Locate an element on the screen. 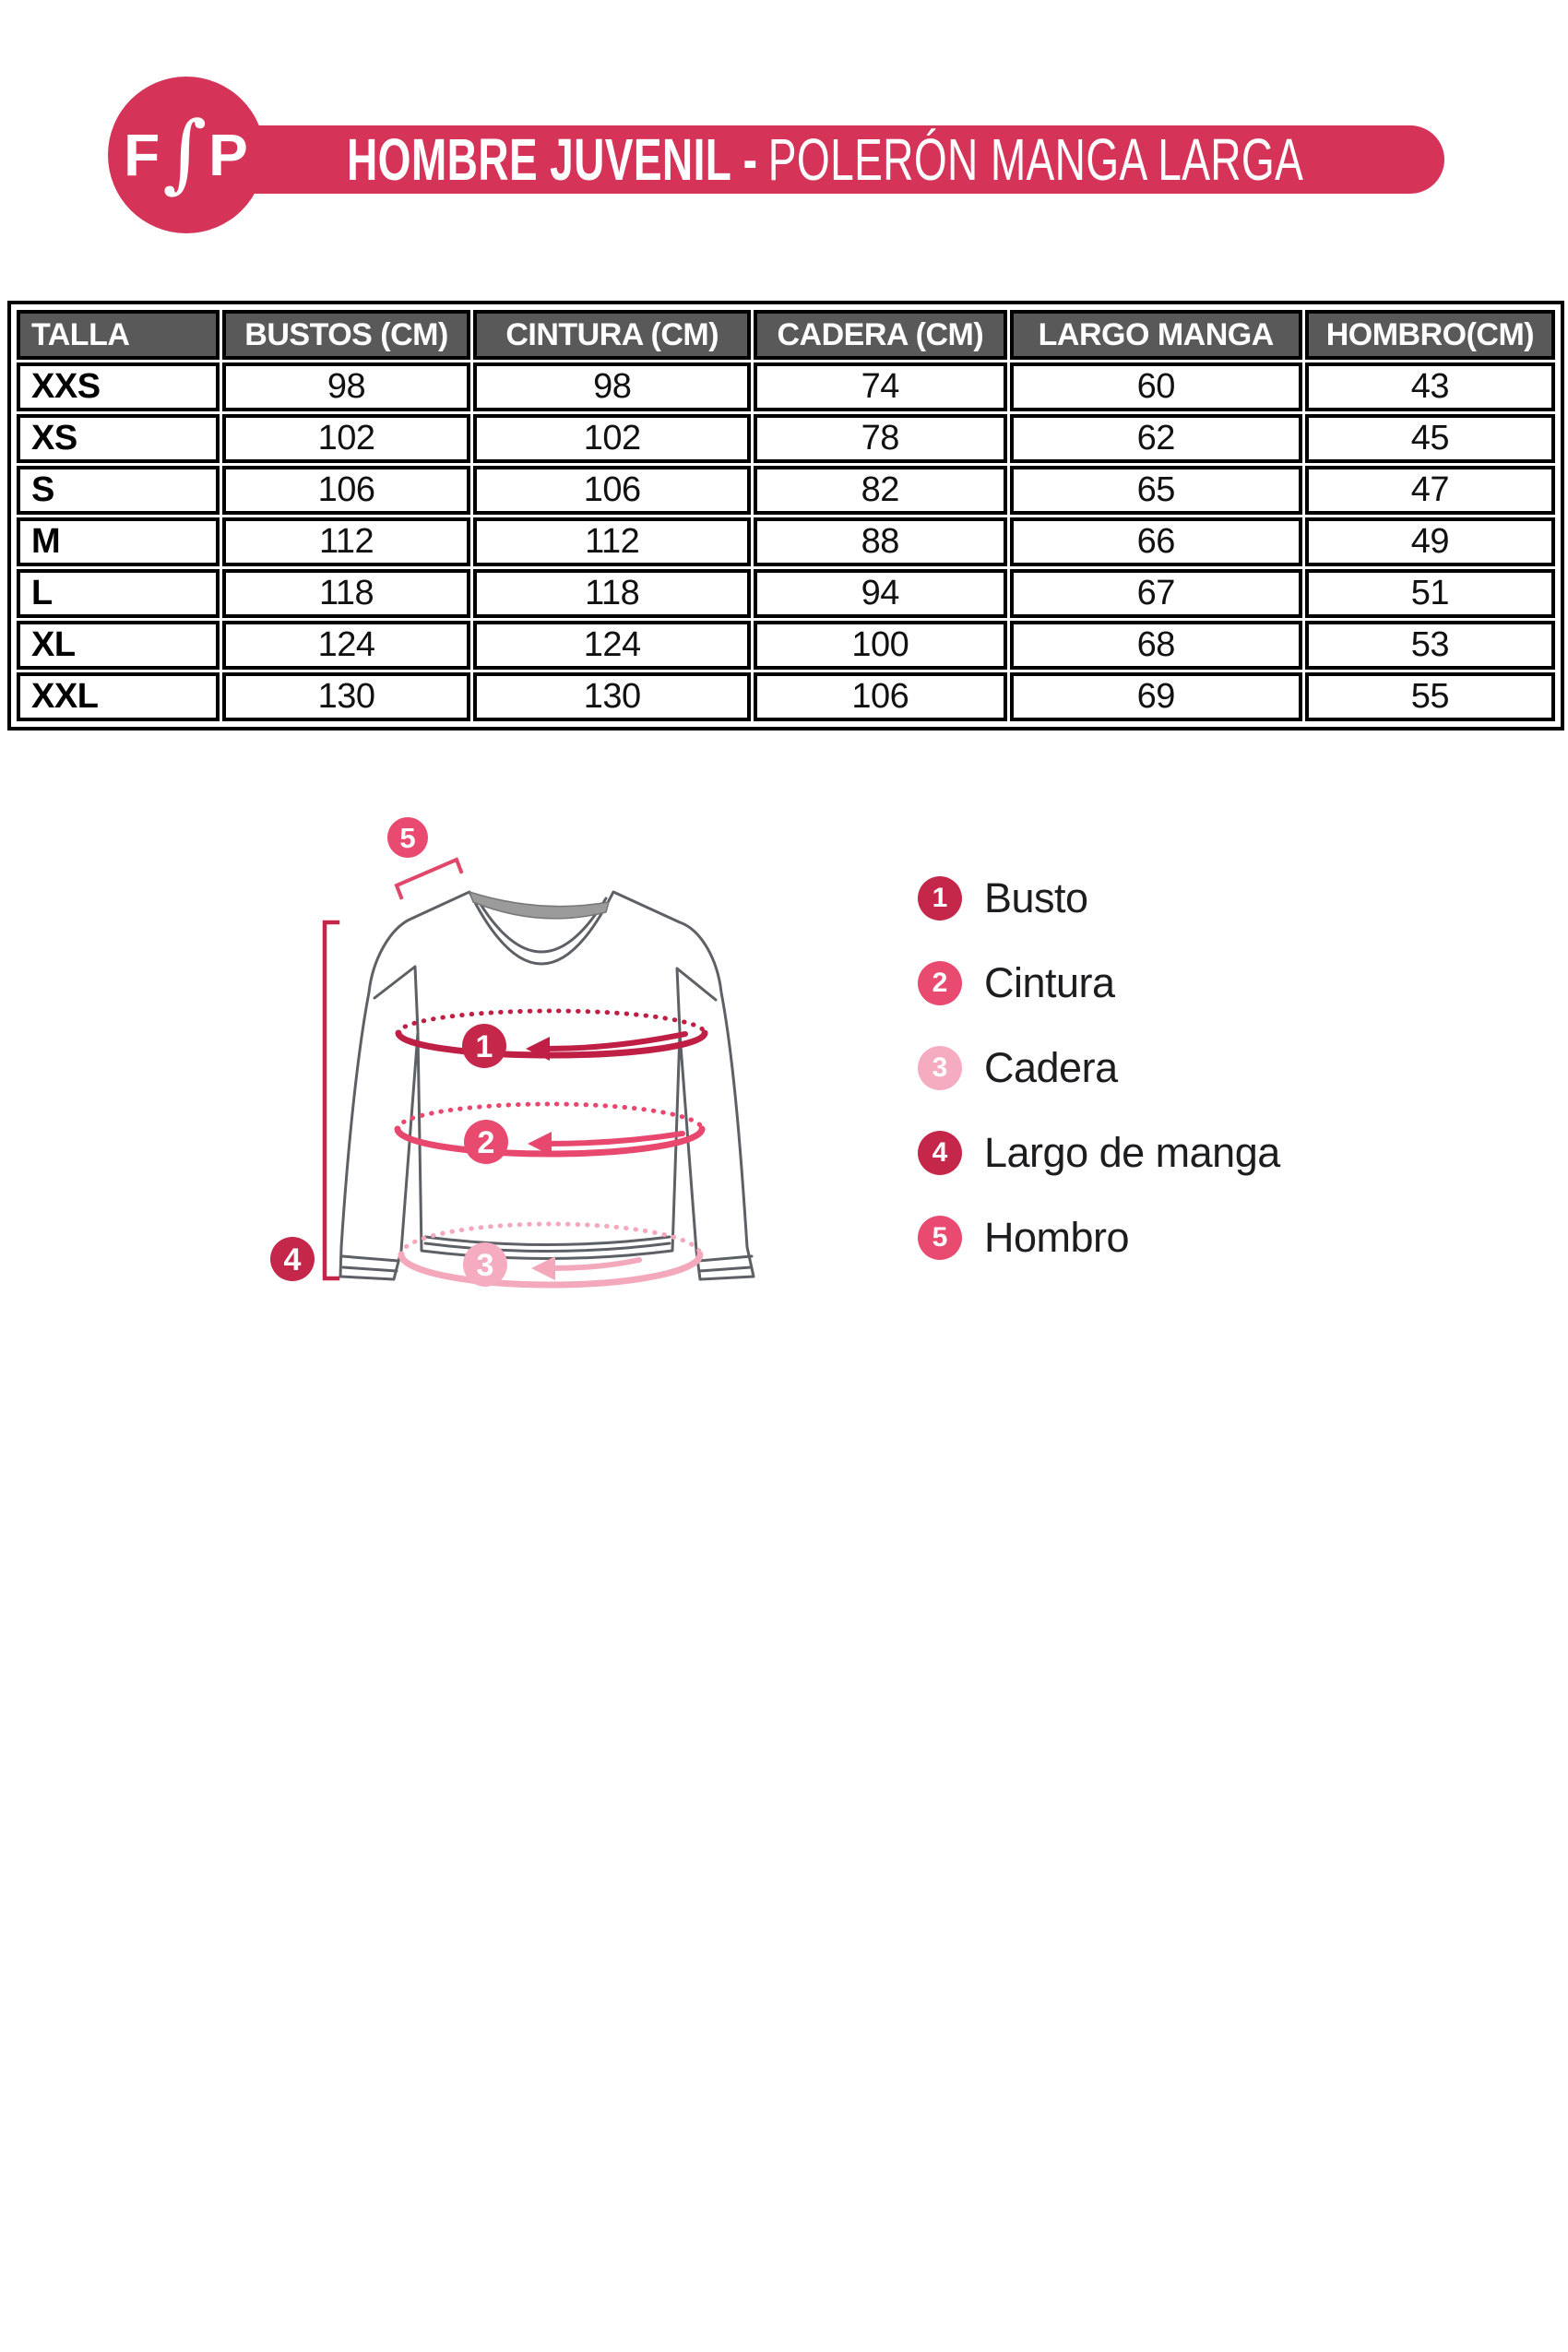  measure-value-cell: 100 is located at coordinates (880, 645).